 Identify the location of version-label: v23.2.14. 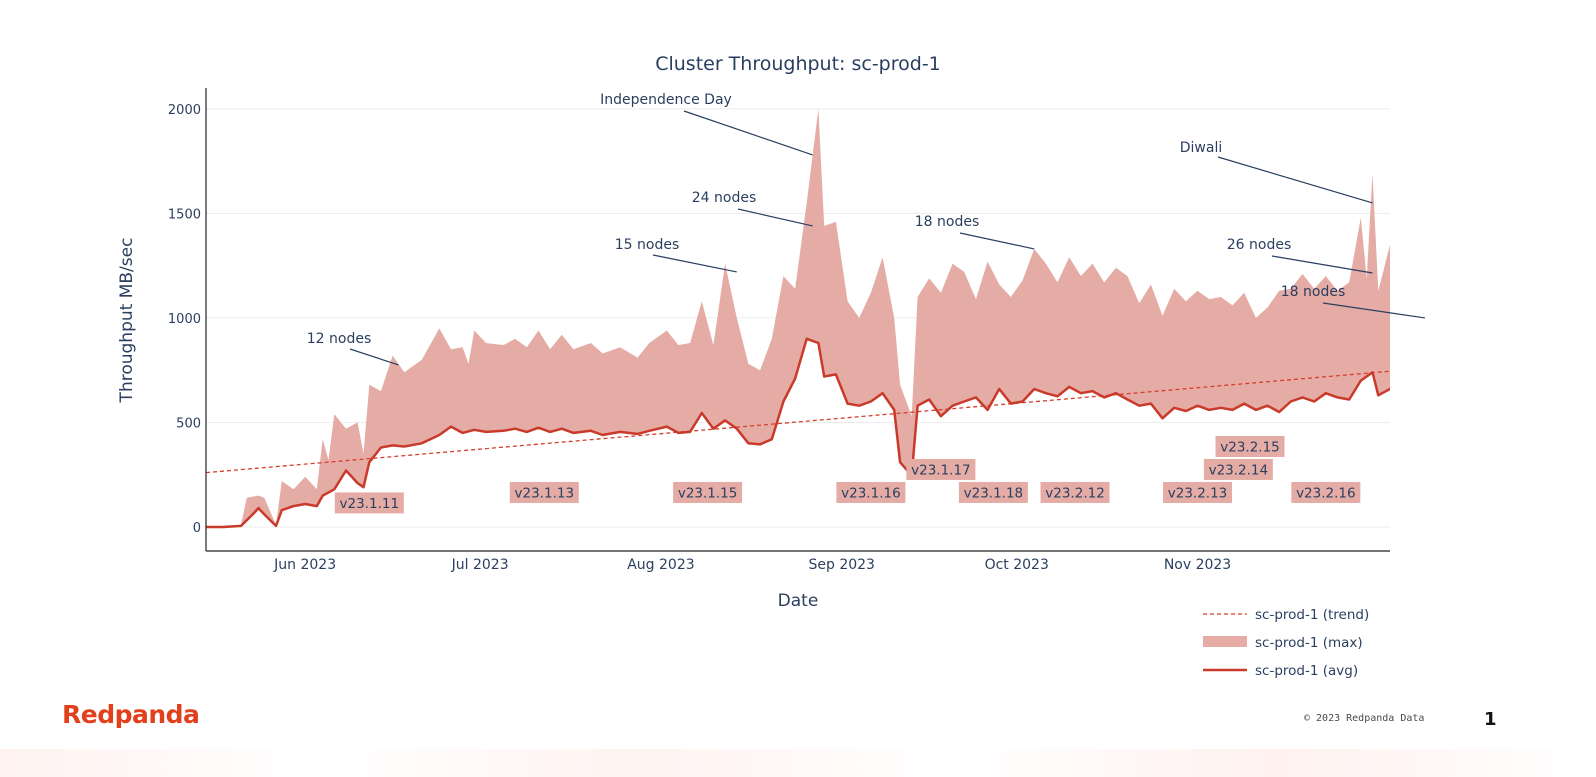
(1239, 470).